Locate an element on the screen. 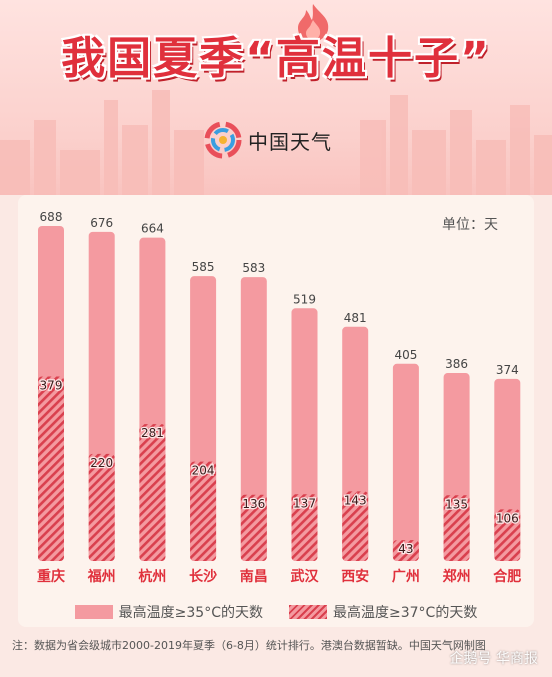  category-label-4: 南昌 is located at coordinates (254, 576).